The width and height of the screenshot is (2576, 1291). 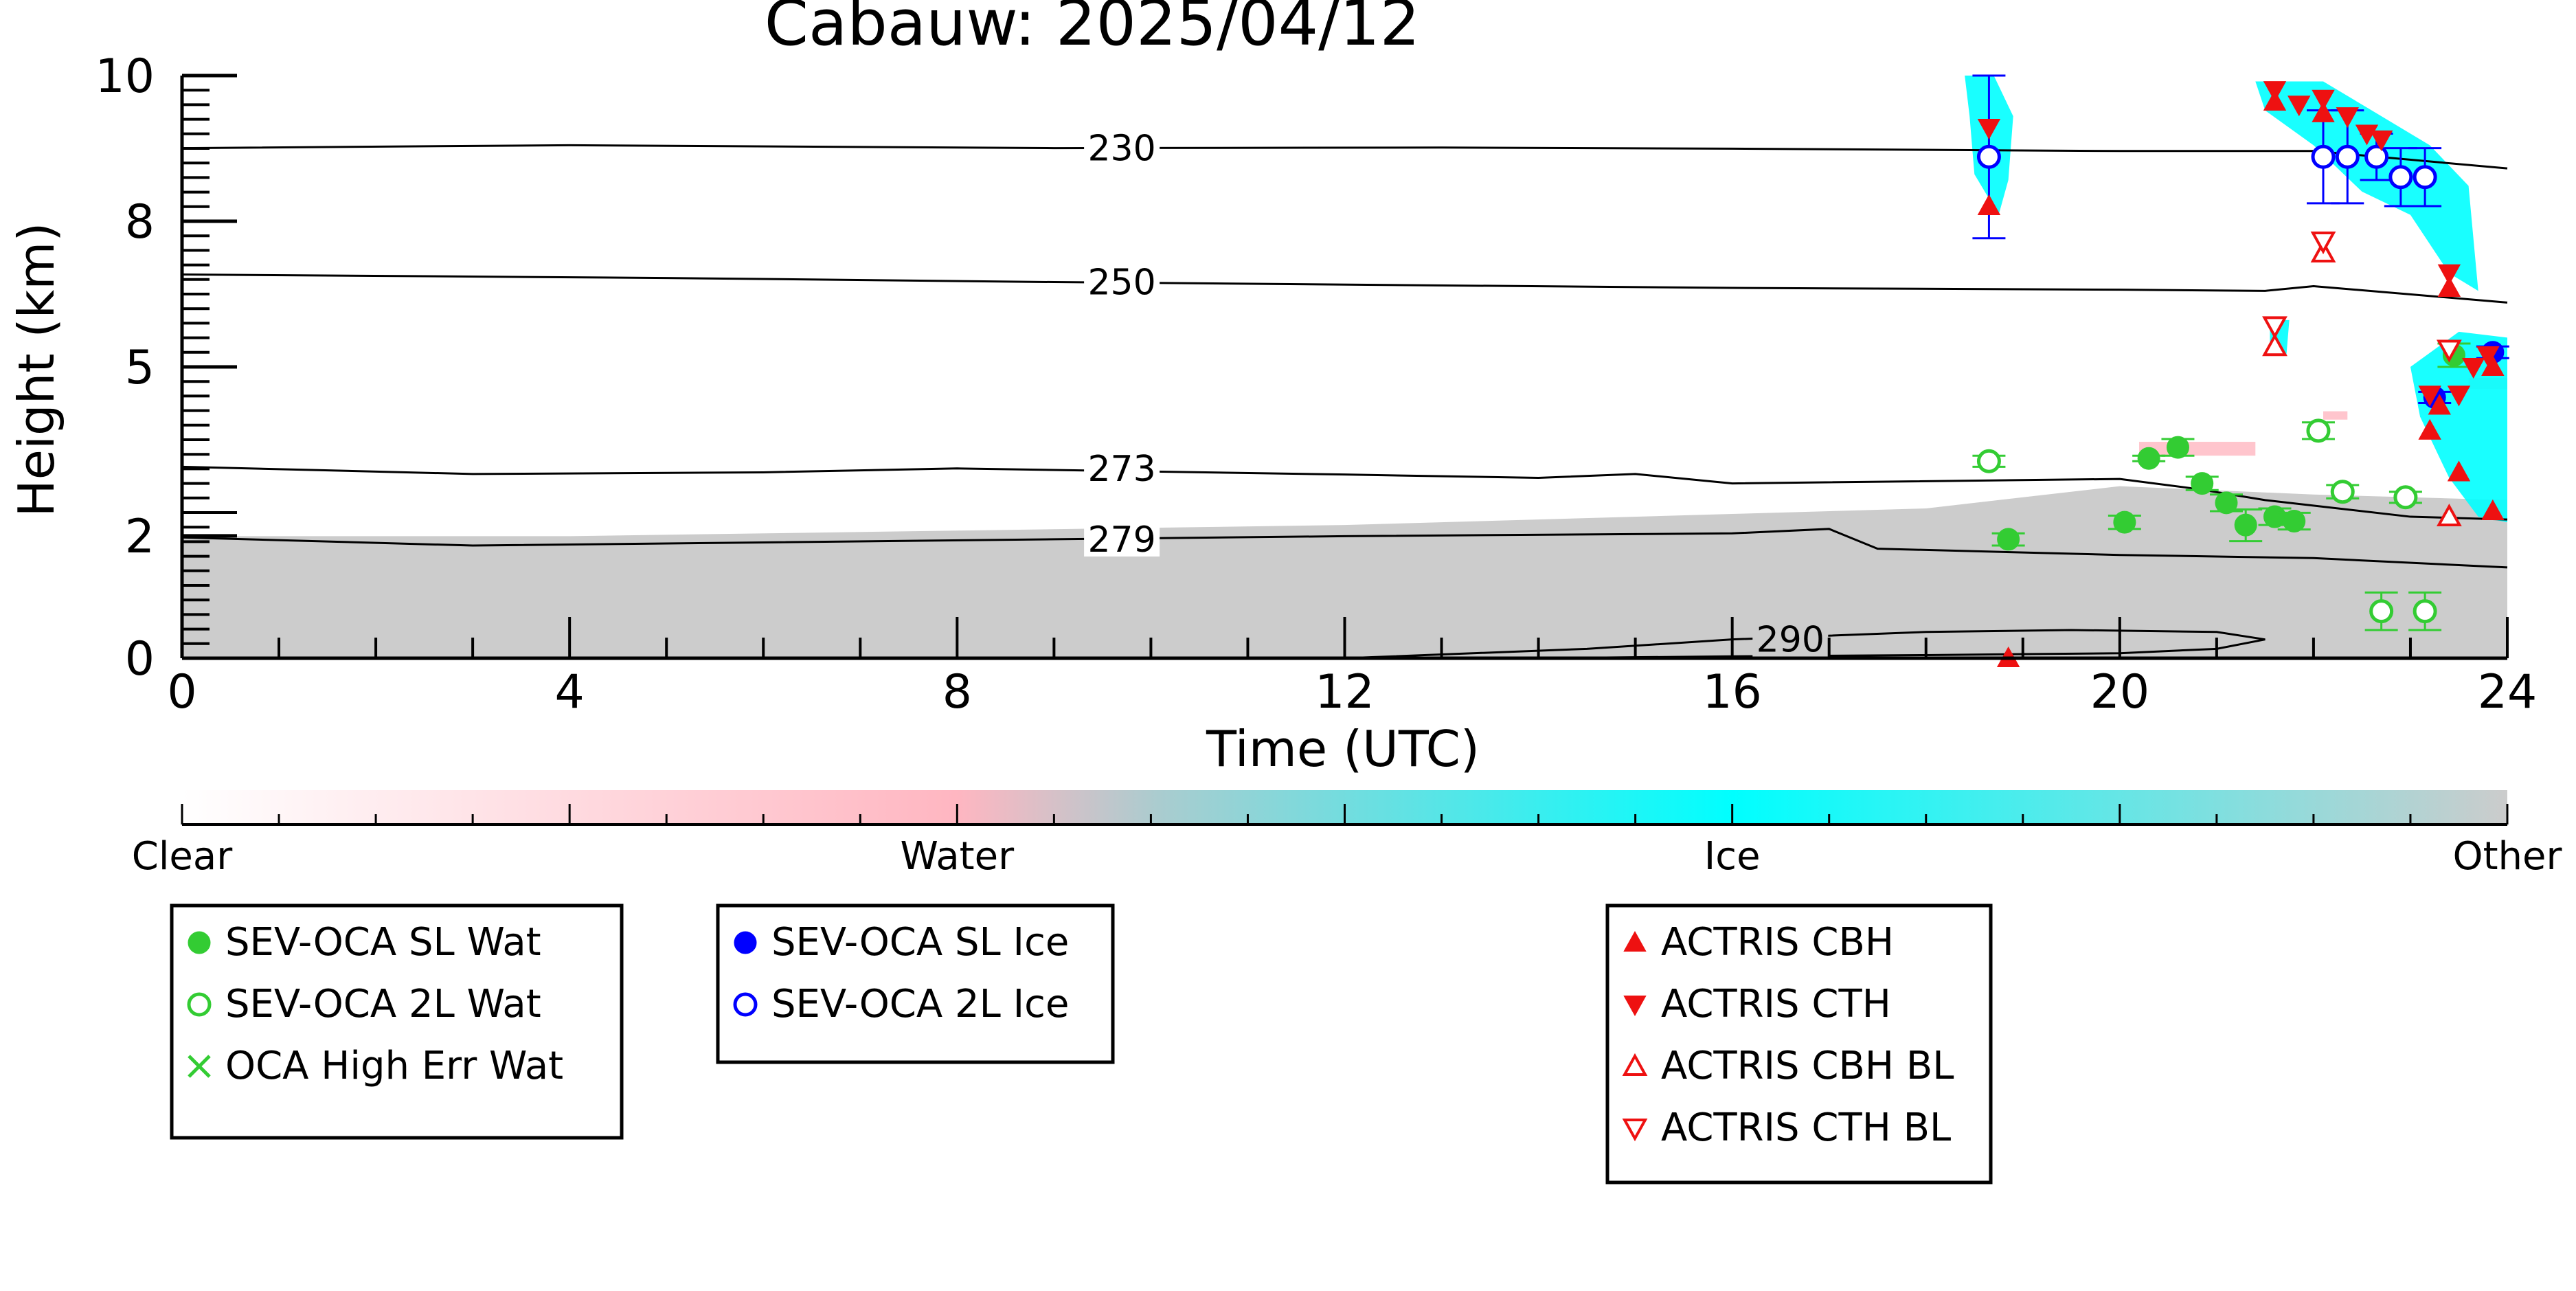 I want to click on chart-title: Cabauw: 2025/04/12, so click(x=1092, y=30).